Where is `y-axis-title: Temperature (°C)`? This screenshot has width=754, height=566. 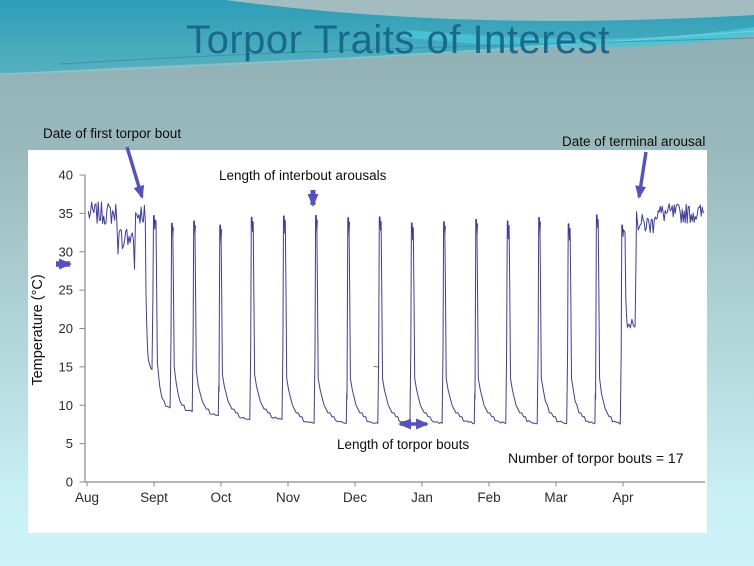 y-axis-title: Temperature (°C) is located at coordinates (38, 329).